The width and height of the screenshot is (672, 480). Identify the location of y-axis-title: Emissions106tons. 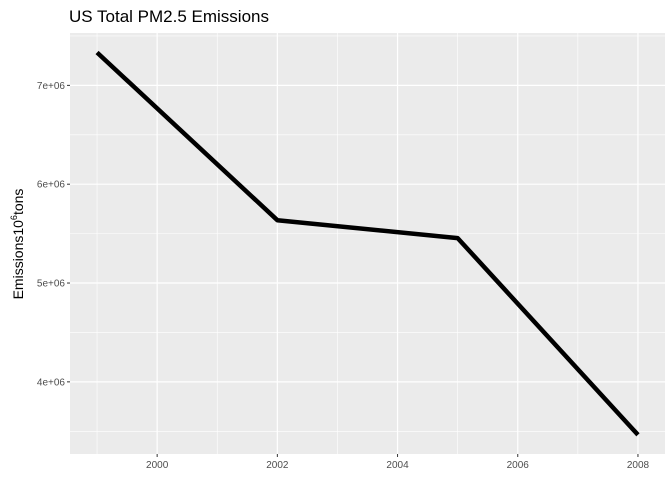
(17, 244).